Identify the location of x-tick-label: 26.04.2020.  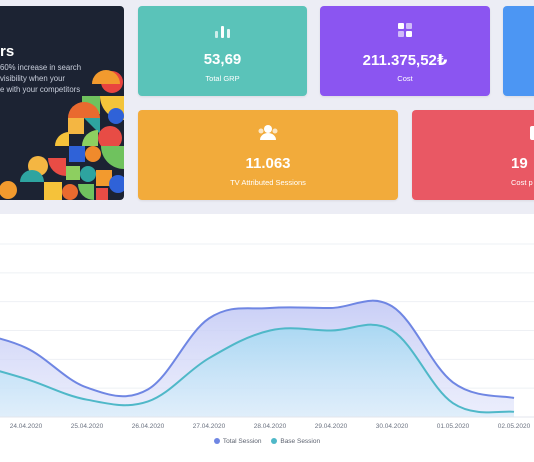
(148, 426).